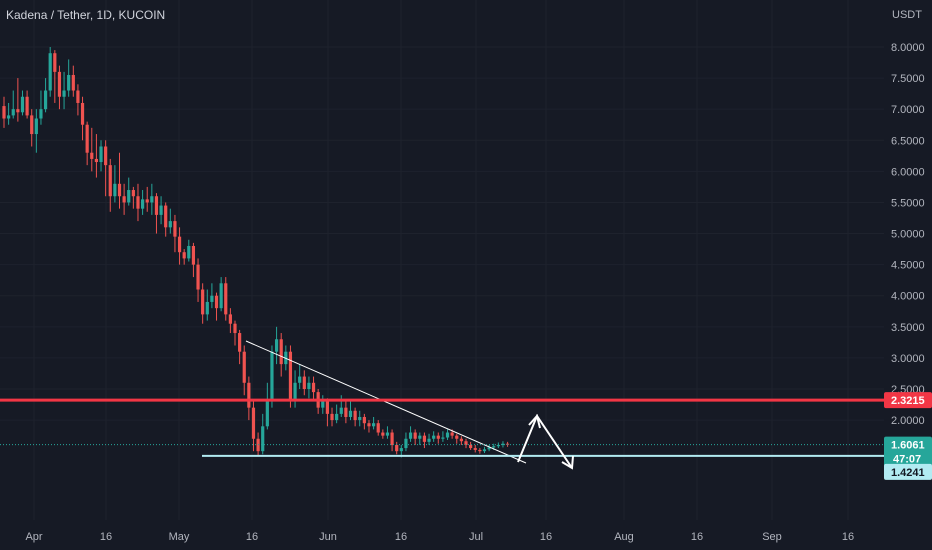 The width and height of the screenshot is (932, 550). What do you see at coordinates (534, 421) in the screenshot?
I see `arrowhead-up-icon` at bounding box center [534, 421].